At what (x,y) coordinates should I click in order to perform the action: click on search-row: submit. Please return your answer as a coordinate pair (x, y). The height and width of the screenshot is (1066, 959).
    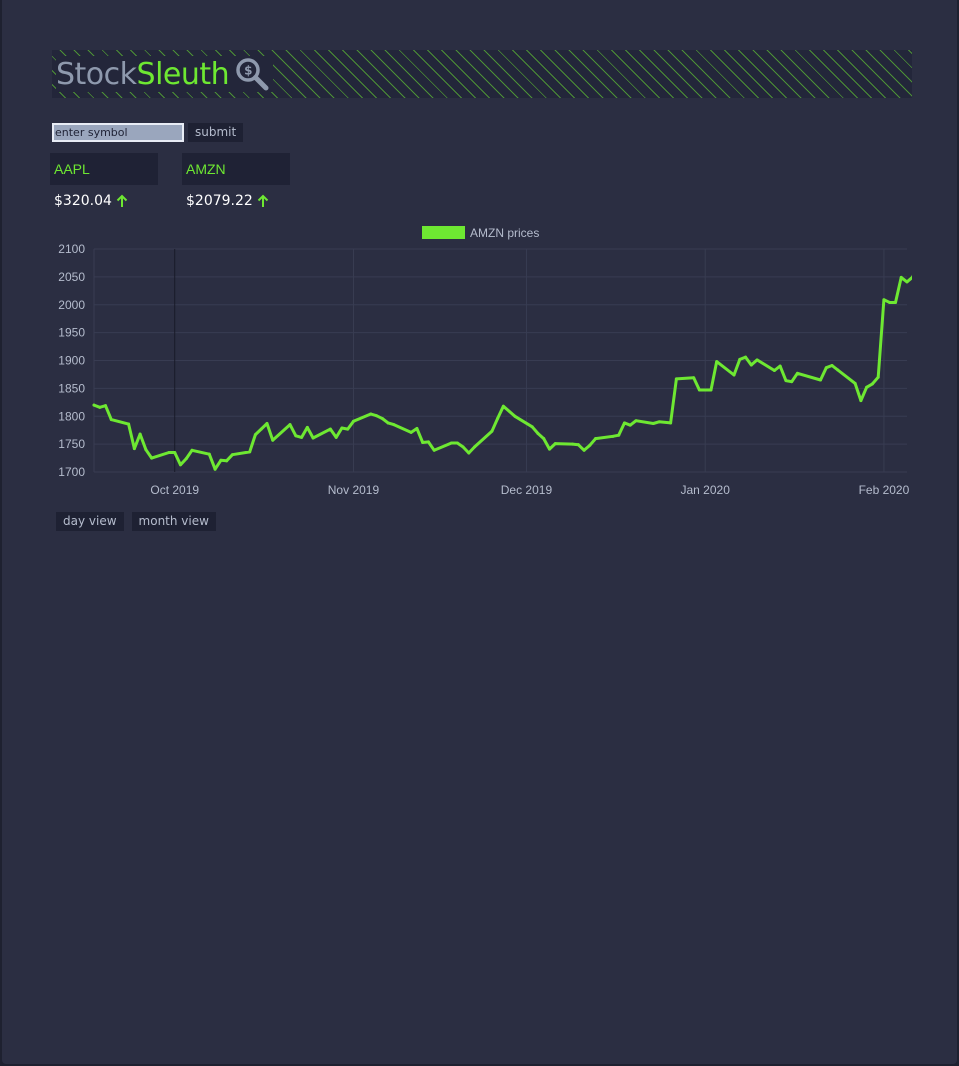
    Looking at the image, I should click on (148, 132).